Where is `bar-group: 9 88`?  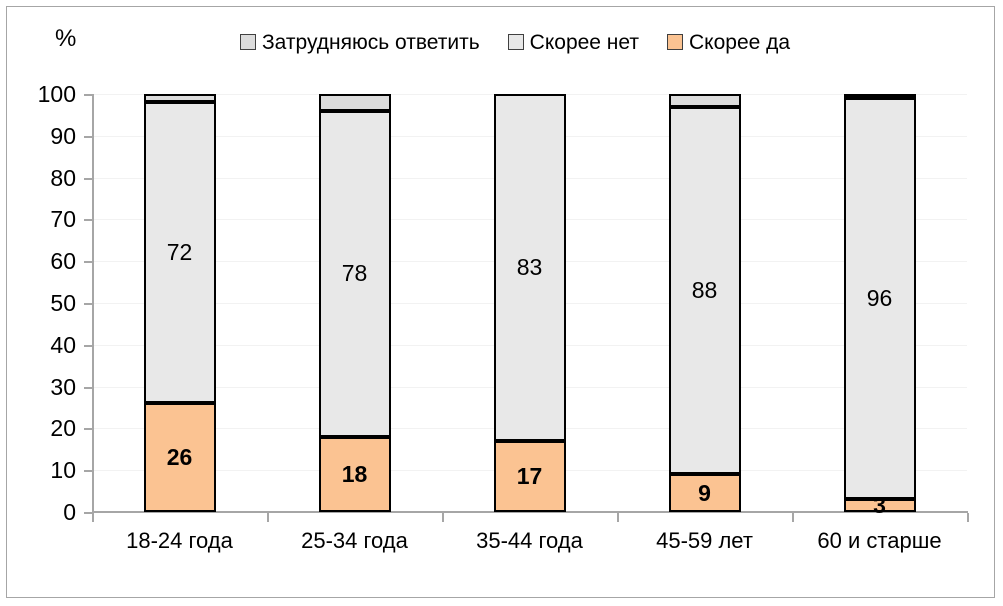 bar-group: 9 88 is located at coordinates (704, 303).